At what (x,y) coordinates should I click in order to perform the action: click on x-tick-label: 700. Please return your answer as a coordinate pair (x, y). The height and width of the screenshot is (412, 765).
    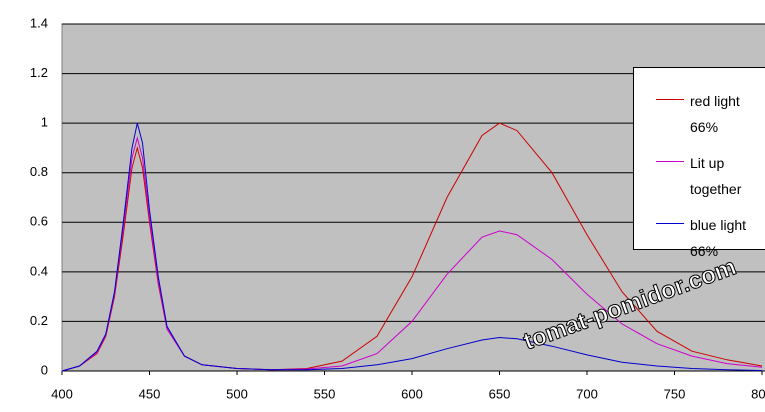
    Looking at the image, I should click on (587, 393).